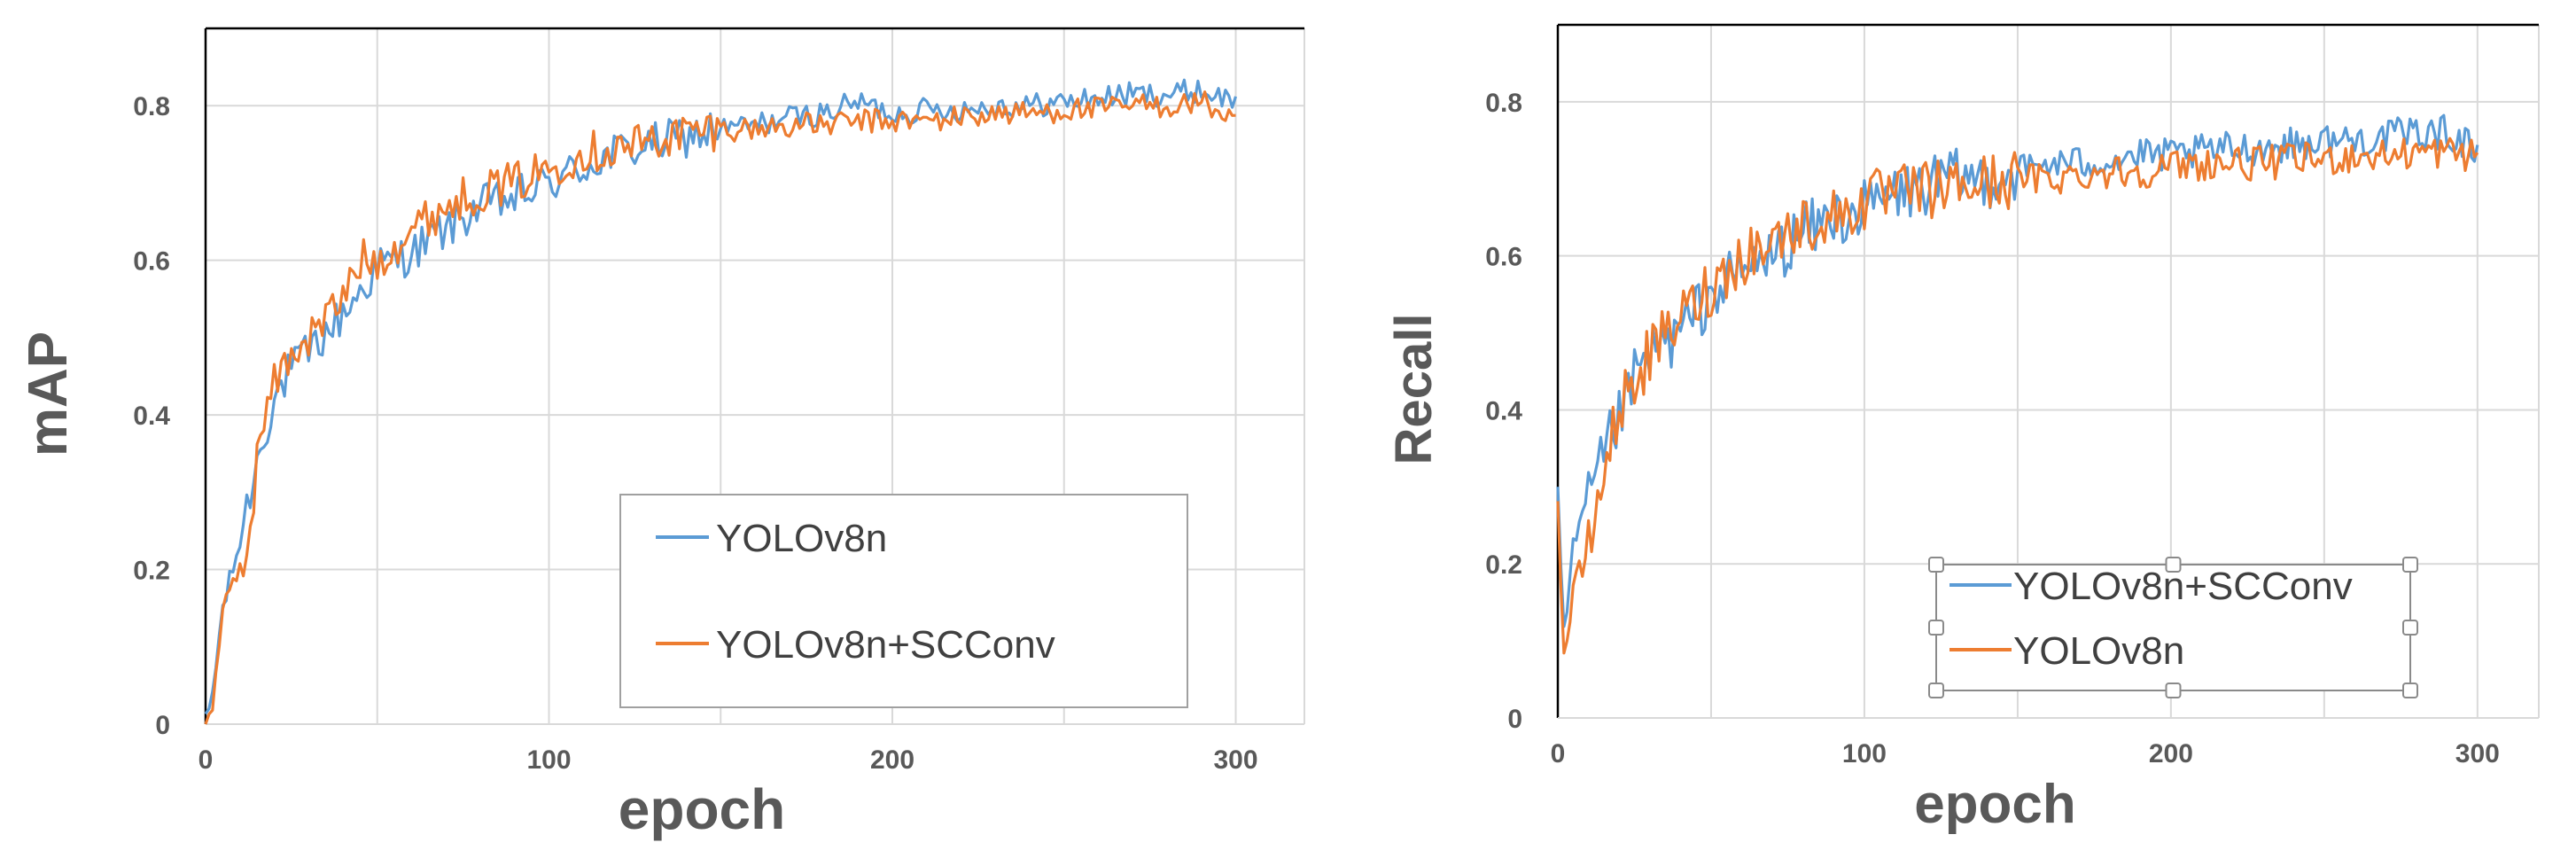  What do you see at coordinates (1414, 389) in the screenshot?
I see `y-axis-title: Recall` at bounding box center [1414, 389].